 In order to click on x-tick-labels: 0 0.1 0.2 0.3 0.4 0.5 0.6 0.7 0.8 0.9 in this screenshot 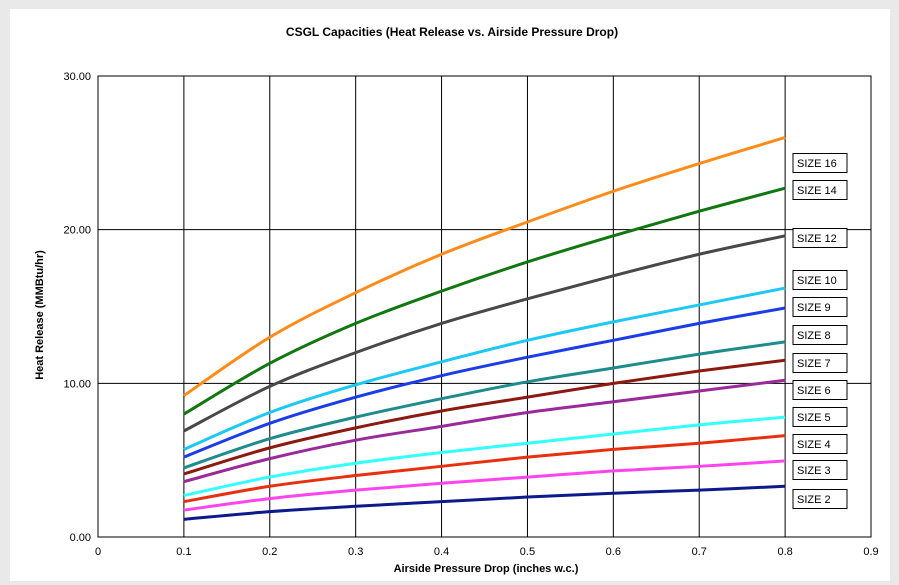, I will do `click(487, 552)`.